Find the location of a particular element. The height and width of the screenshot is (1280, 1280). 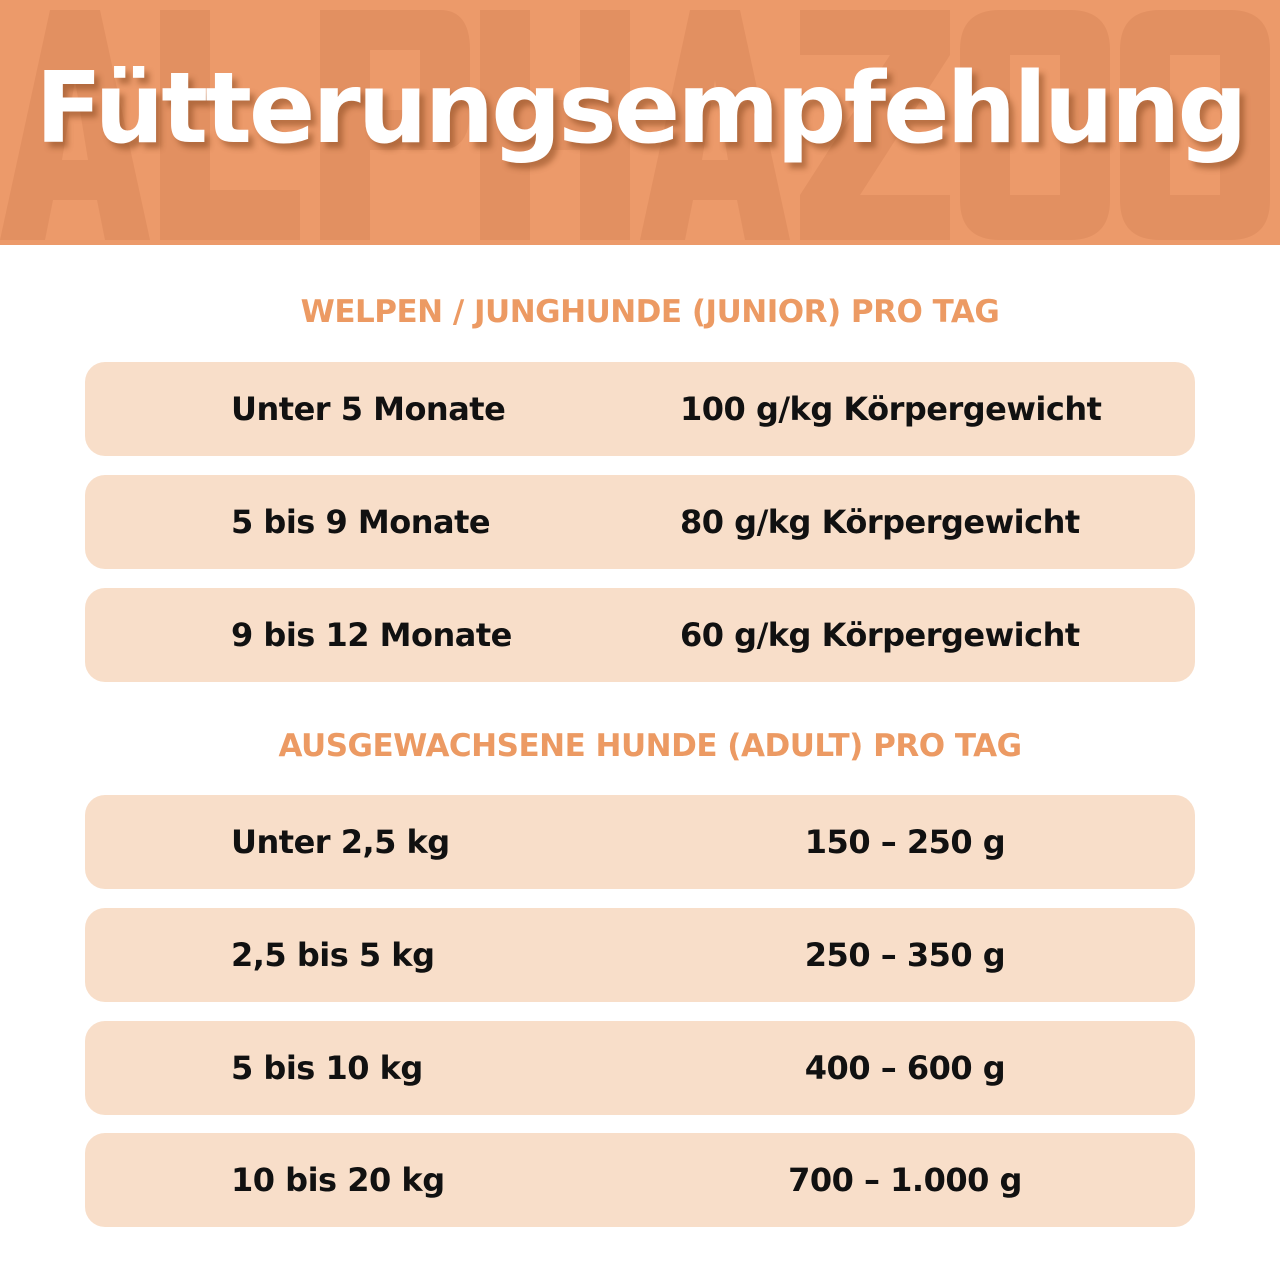

adult-row: 2,5 bis 5 kg 250 – 350 g is located at coordinates (640, 955).